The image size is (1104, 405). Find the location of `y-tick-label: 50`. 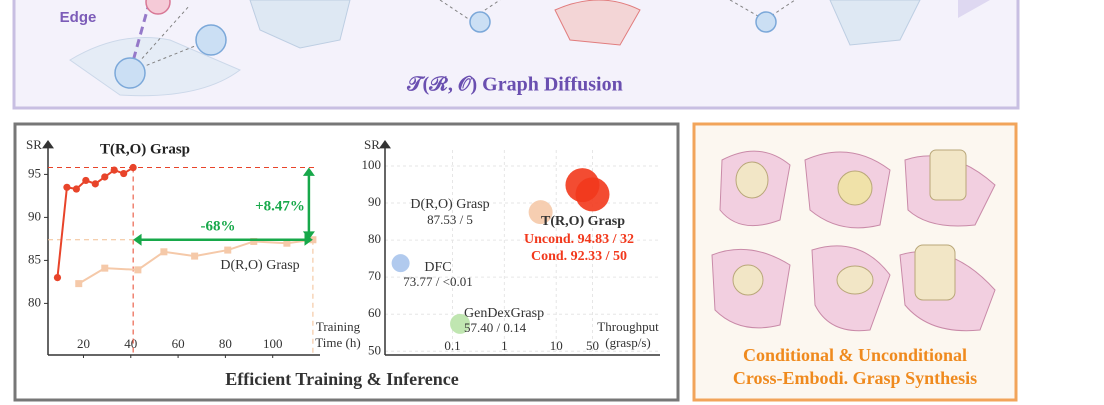

y-tick-label: 50 is located at coordinates (374, 349).